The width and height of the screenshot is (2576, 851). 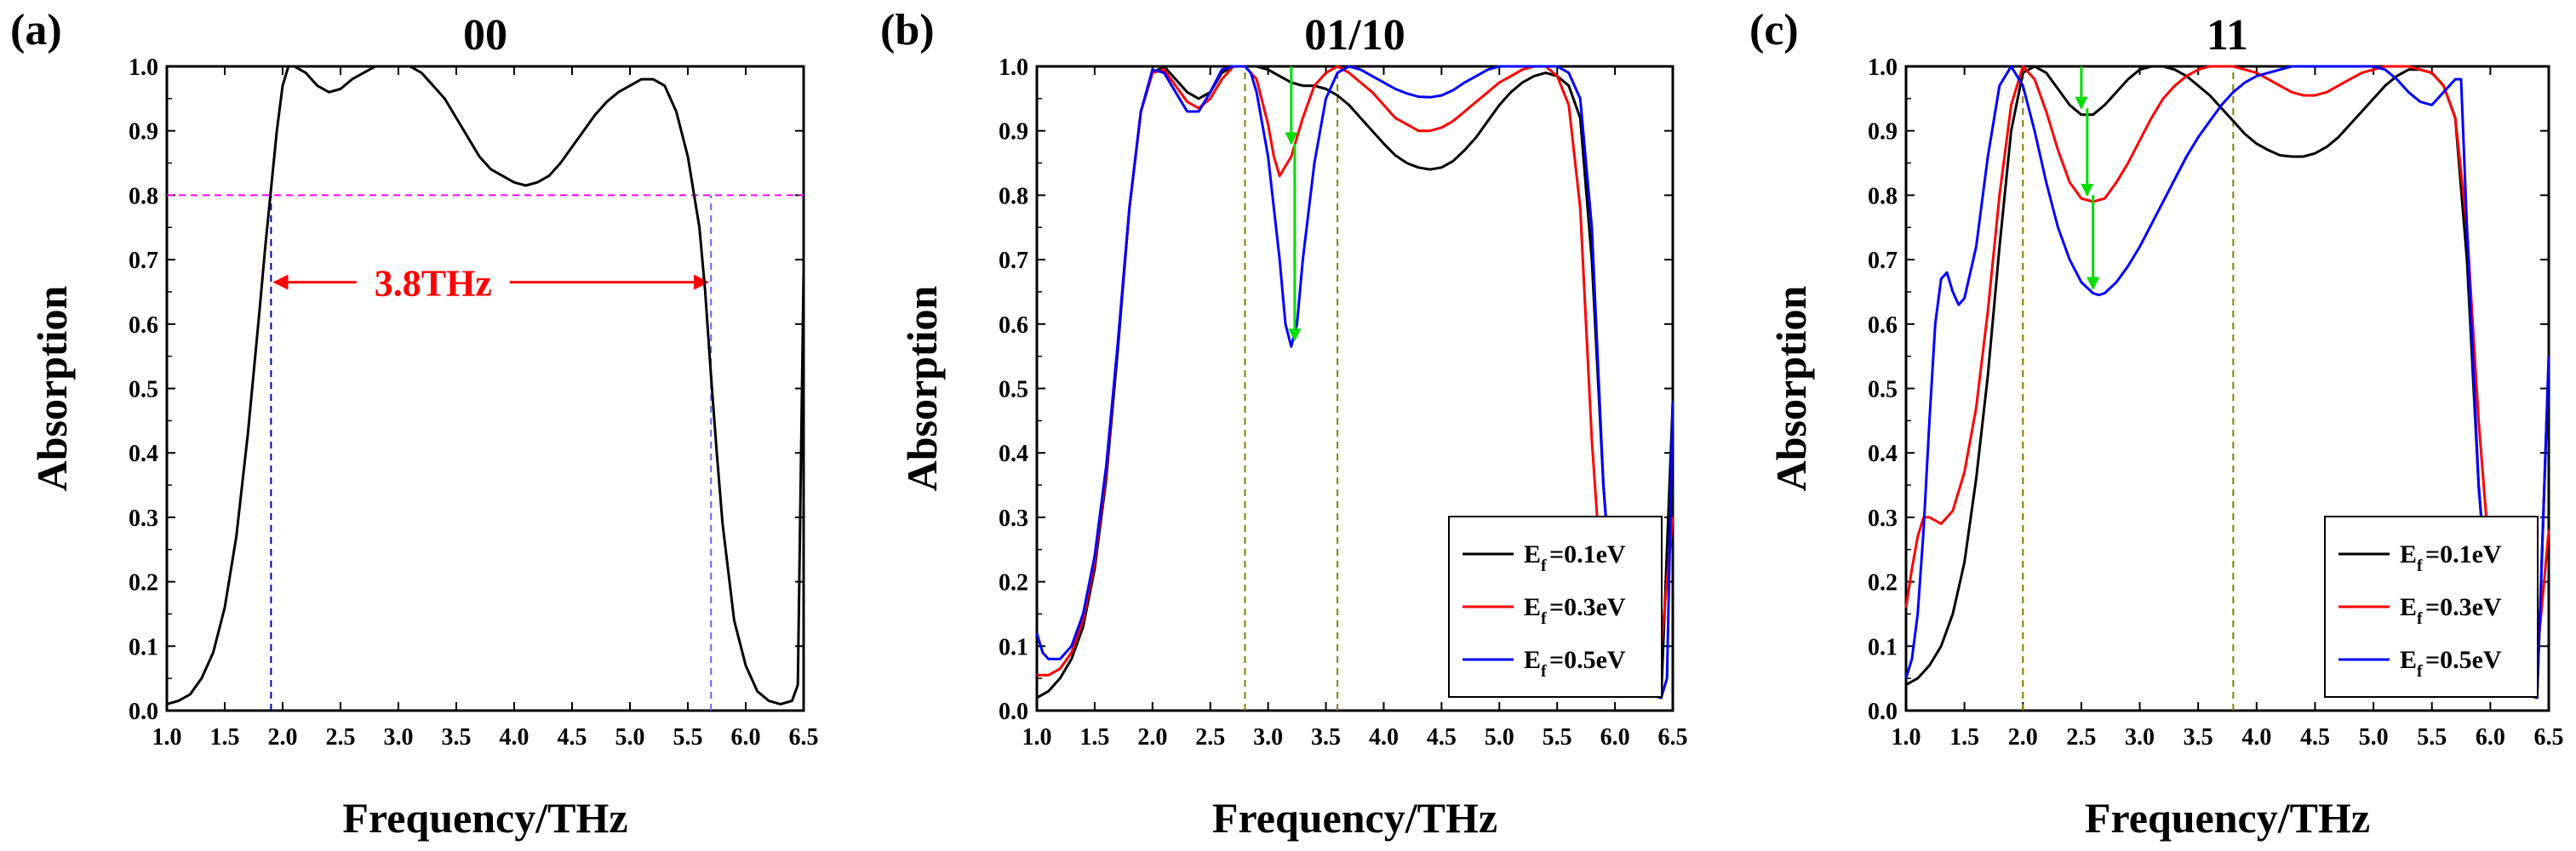 What do you see at coordinates (485, 35) in the screenshot?
I see `panel-title: 00` at bounding box center [485, 35].